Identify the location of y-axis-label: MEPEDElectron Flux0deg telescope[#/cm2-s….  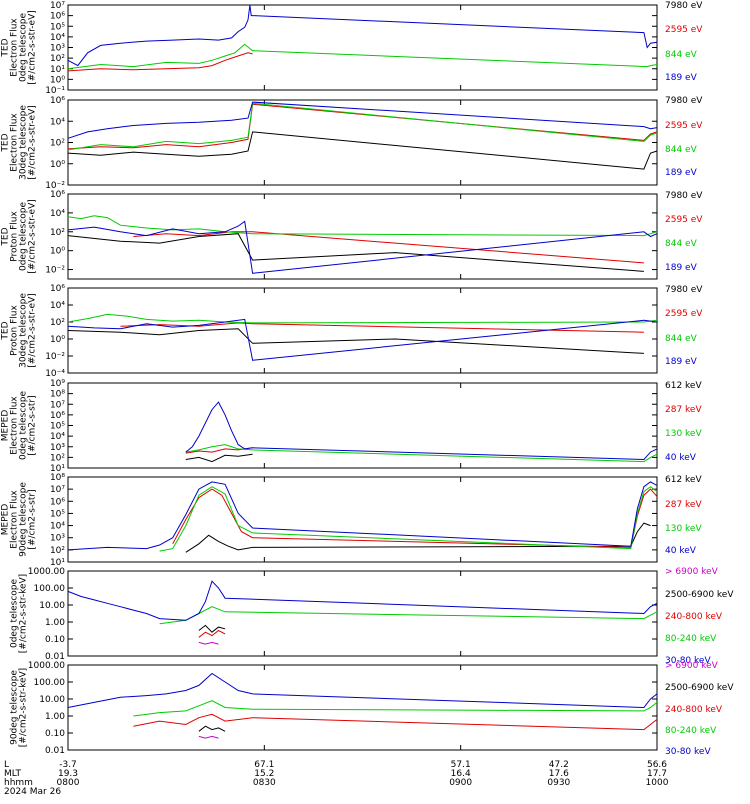
(19, 426).